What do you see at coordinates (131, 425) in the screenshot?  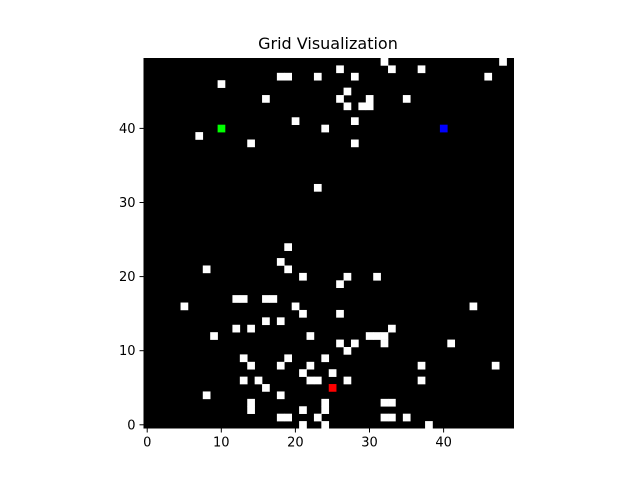 I see `y-tick-label: 0` at bounding box center [131, 425].